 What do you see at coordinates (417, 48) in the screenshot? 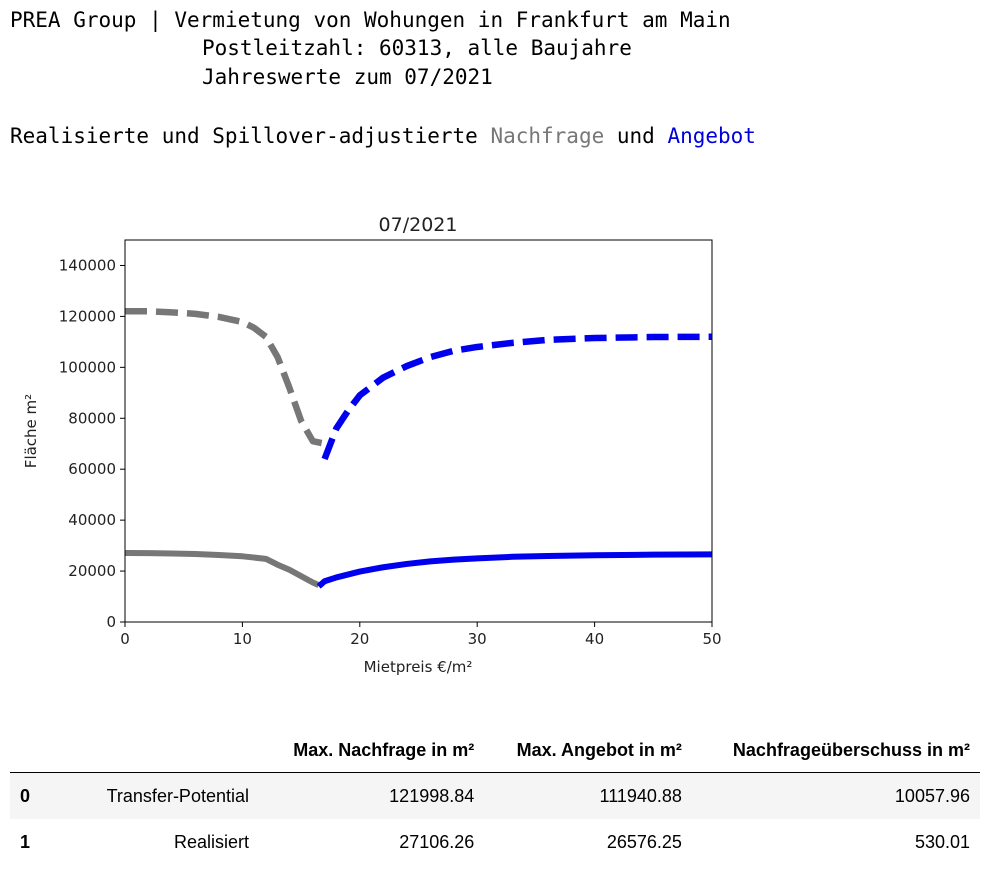
I see `header-line-2: Postleitzahl: 60313, alle Baujahre` at bounding box center [417, 48].